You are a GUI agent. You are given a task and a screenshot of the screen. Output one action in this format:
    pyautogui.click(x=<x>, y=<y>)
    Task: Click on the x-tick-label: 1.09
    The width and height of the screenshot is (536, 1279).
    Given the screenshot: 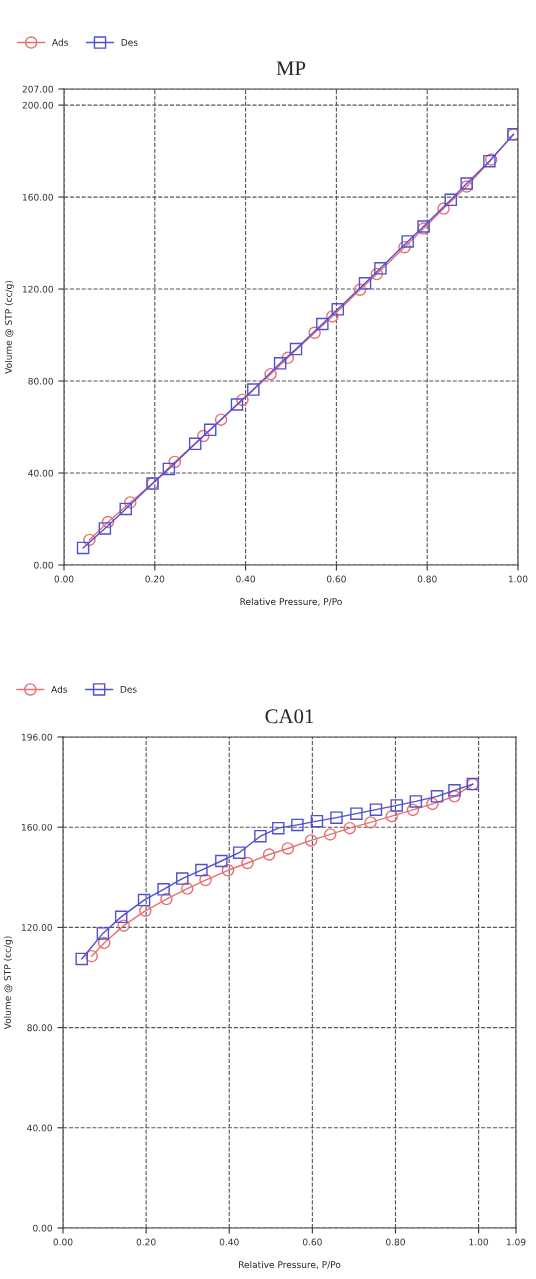 What is the action you would take?
    pyautogui.click(x=516, y=1242)
    